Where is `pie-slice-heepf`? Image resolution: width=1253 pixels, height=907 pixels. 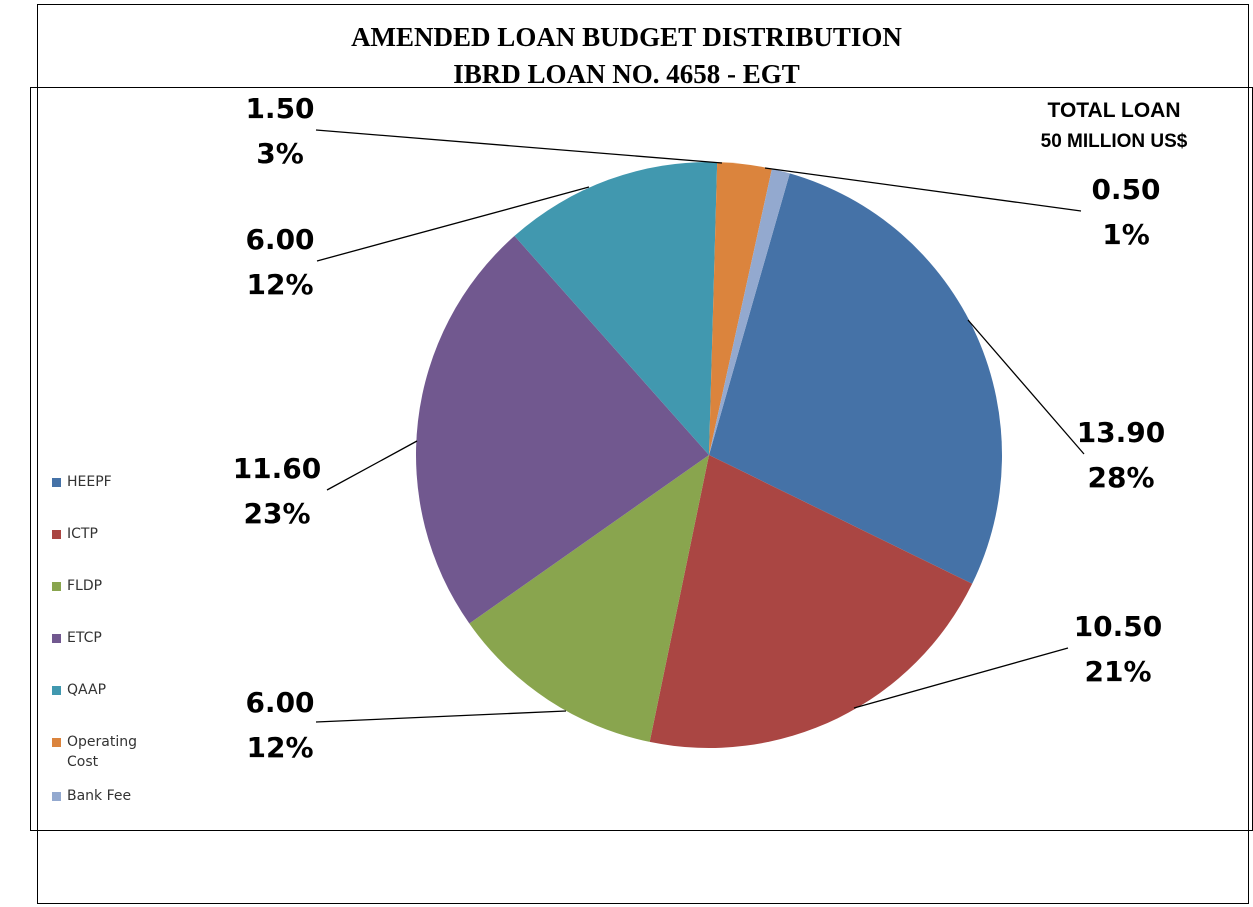
pie-slice-heepf is located at coordinates (856, 378).